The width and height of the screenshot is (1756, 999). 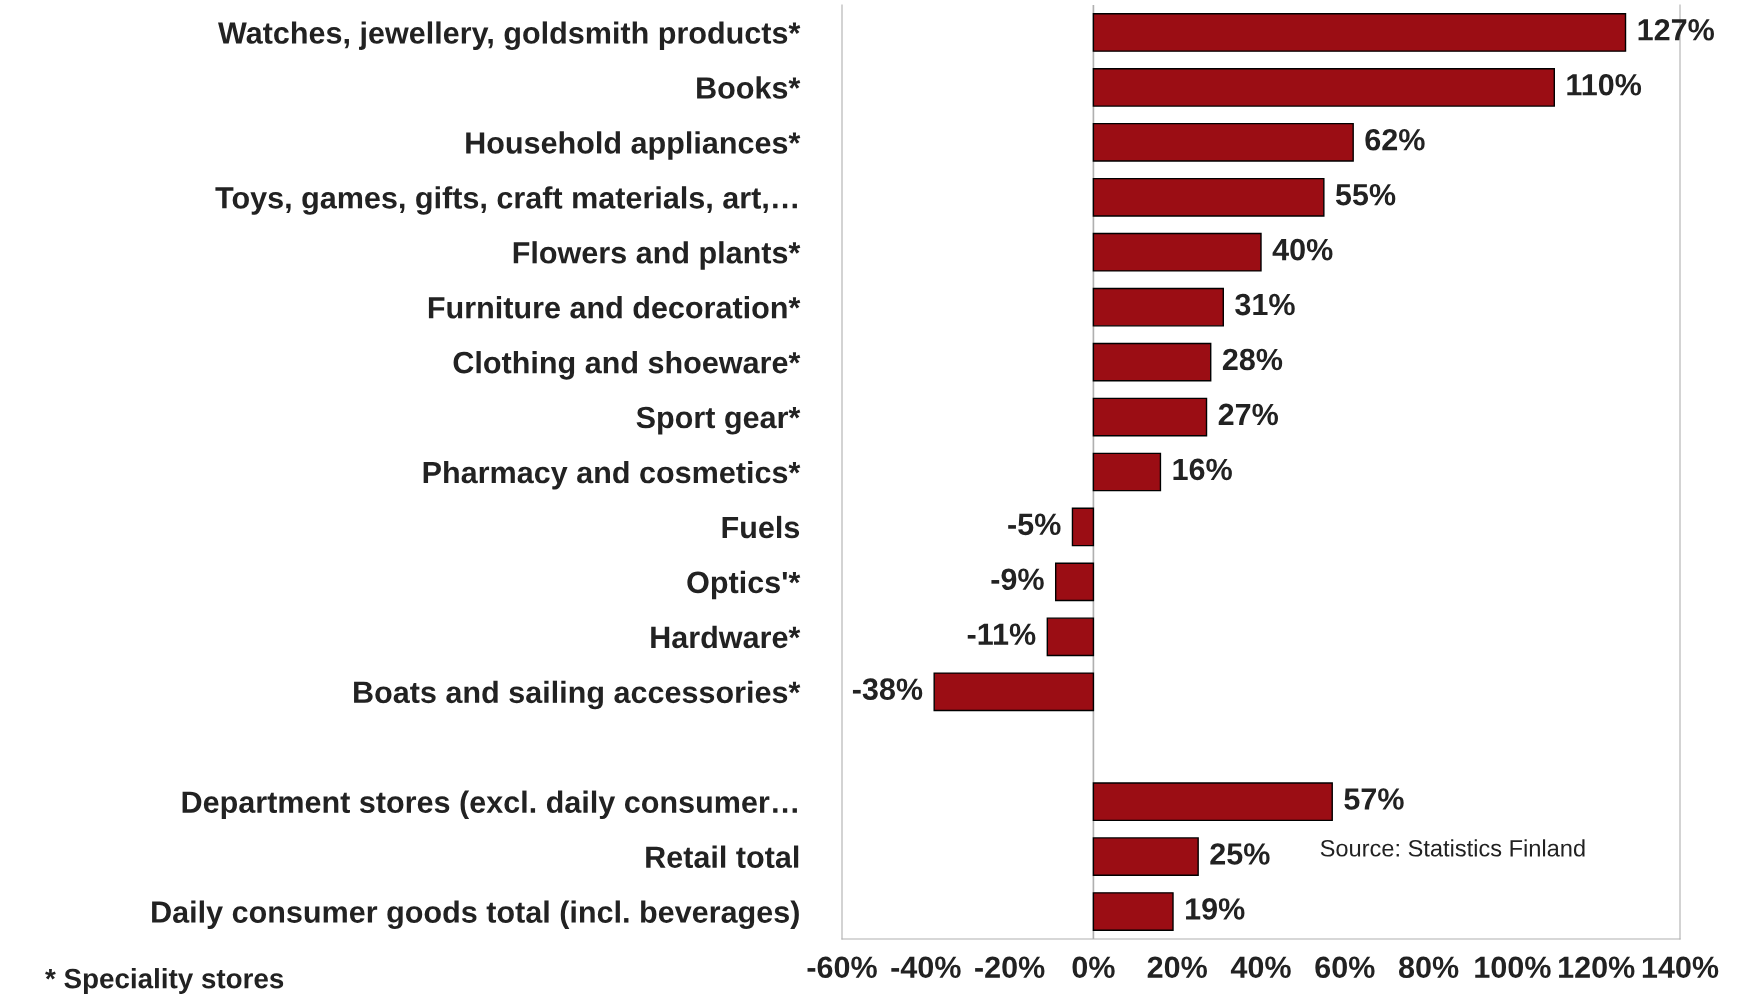 What do you see at coordinates (842, 967) in the screenshot?
I see `x-tick-label: -60%` at bounding box center [842, 967].